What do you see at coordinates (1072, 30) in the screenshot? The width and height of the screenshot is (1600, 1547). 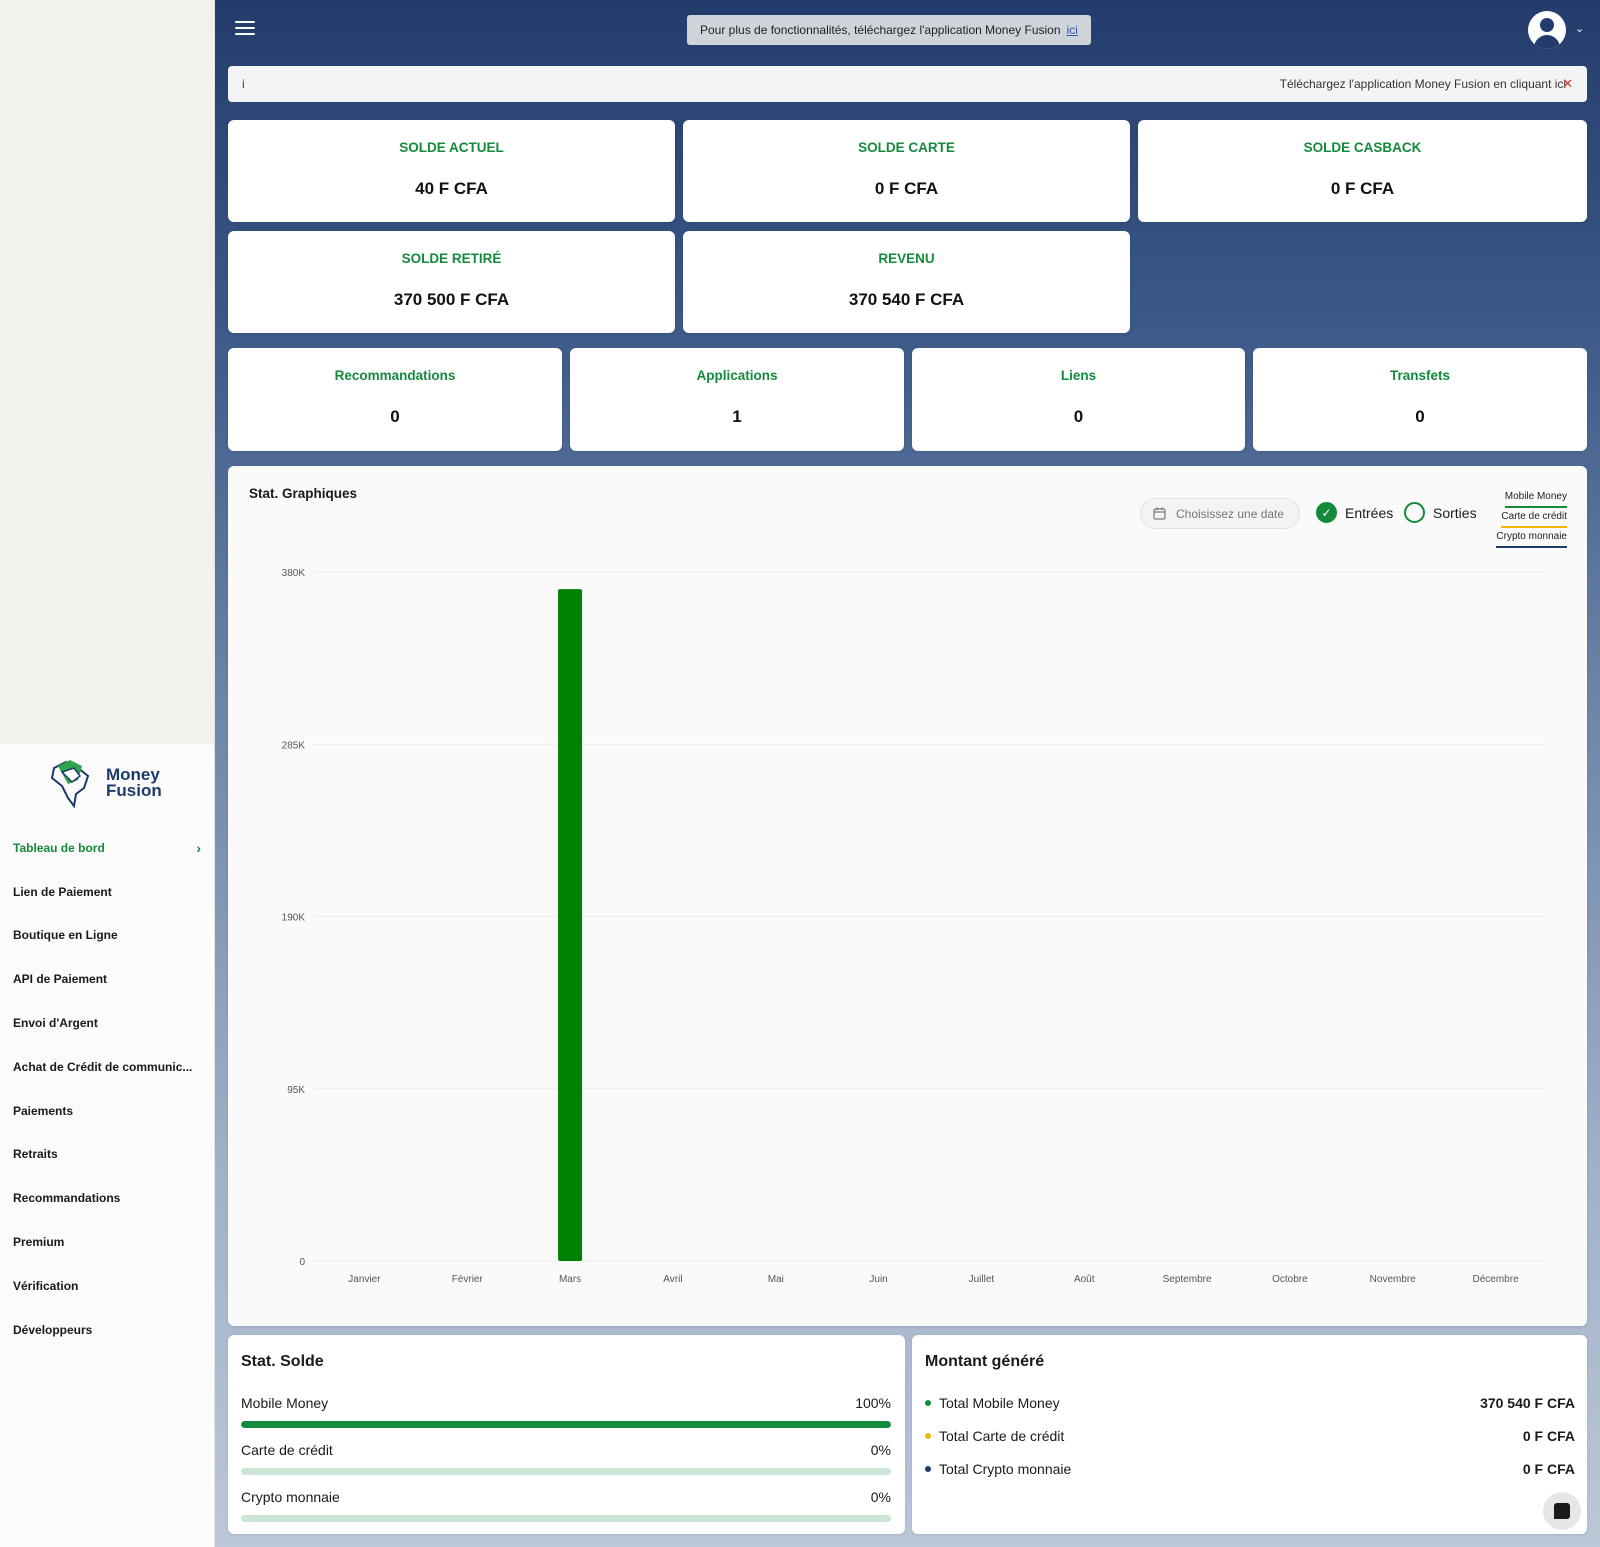 I see `promo-link: ici` at bounding box center [1072, 30].